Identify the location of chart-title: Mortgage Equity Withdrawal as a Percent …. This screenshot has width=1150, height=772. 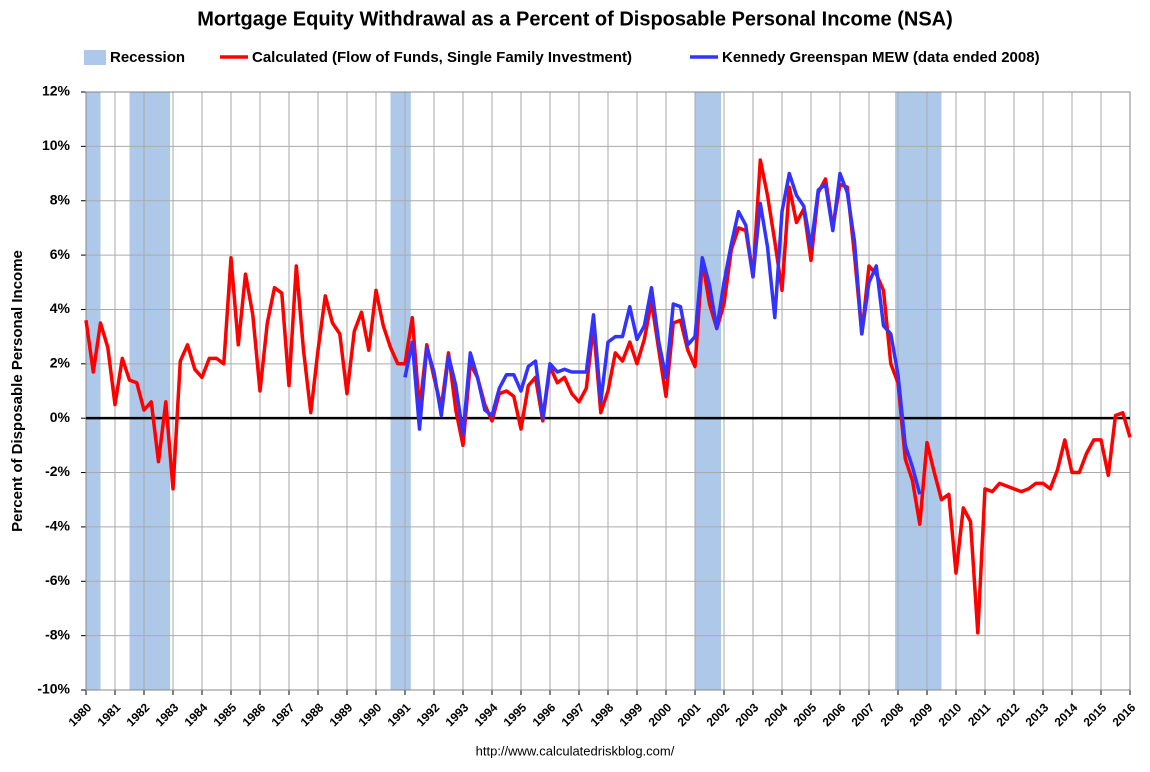
(575, 19).